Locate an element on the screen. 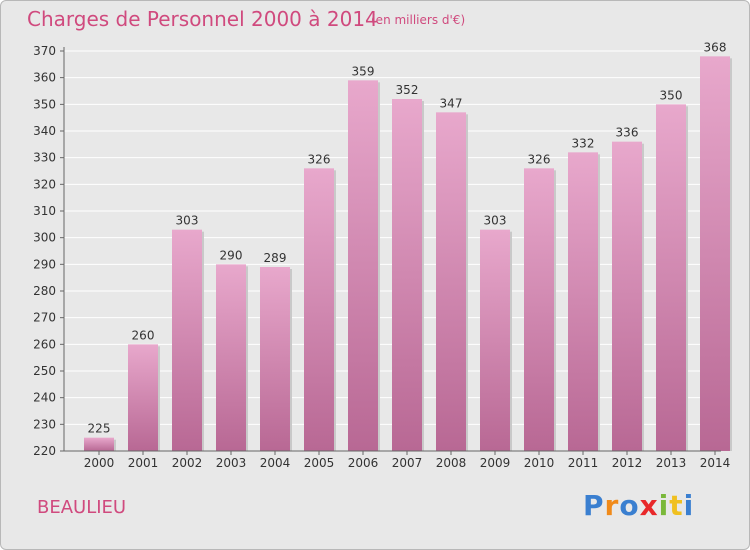 This screenshot has width=750, height=550. x-tick-label: 2011 is located at coordinates (583, 463).